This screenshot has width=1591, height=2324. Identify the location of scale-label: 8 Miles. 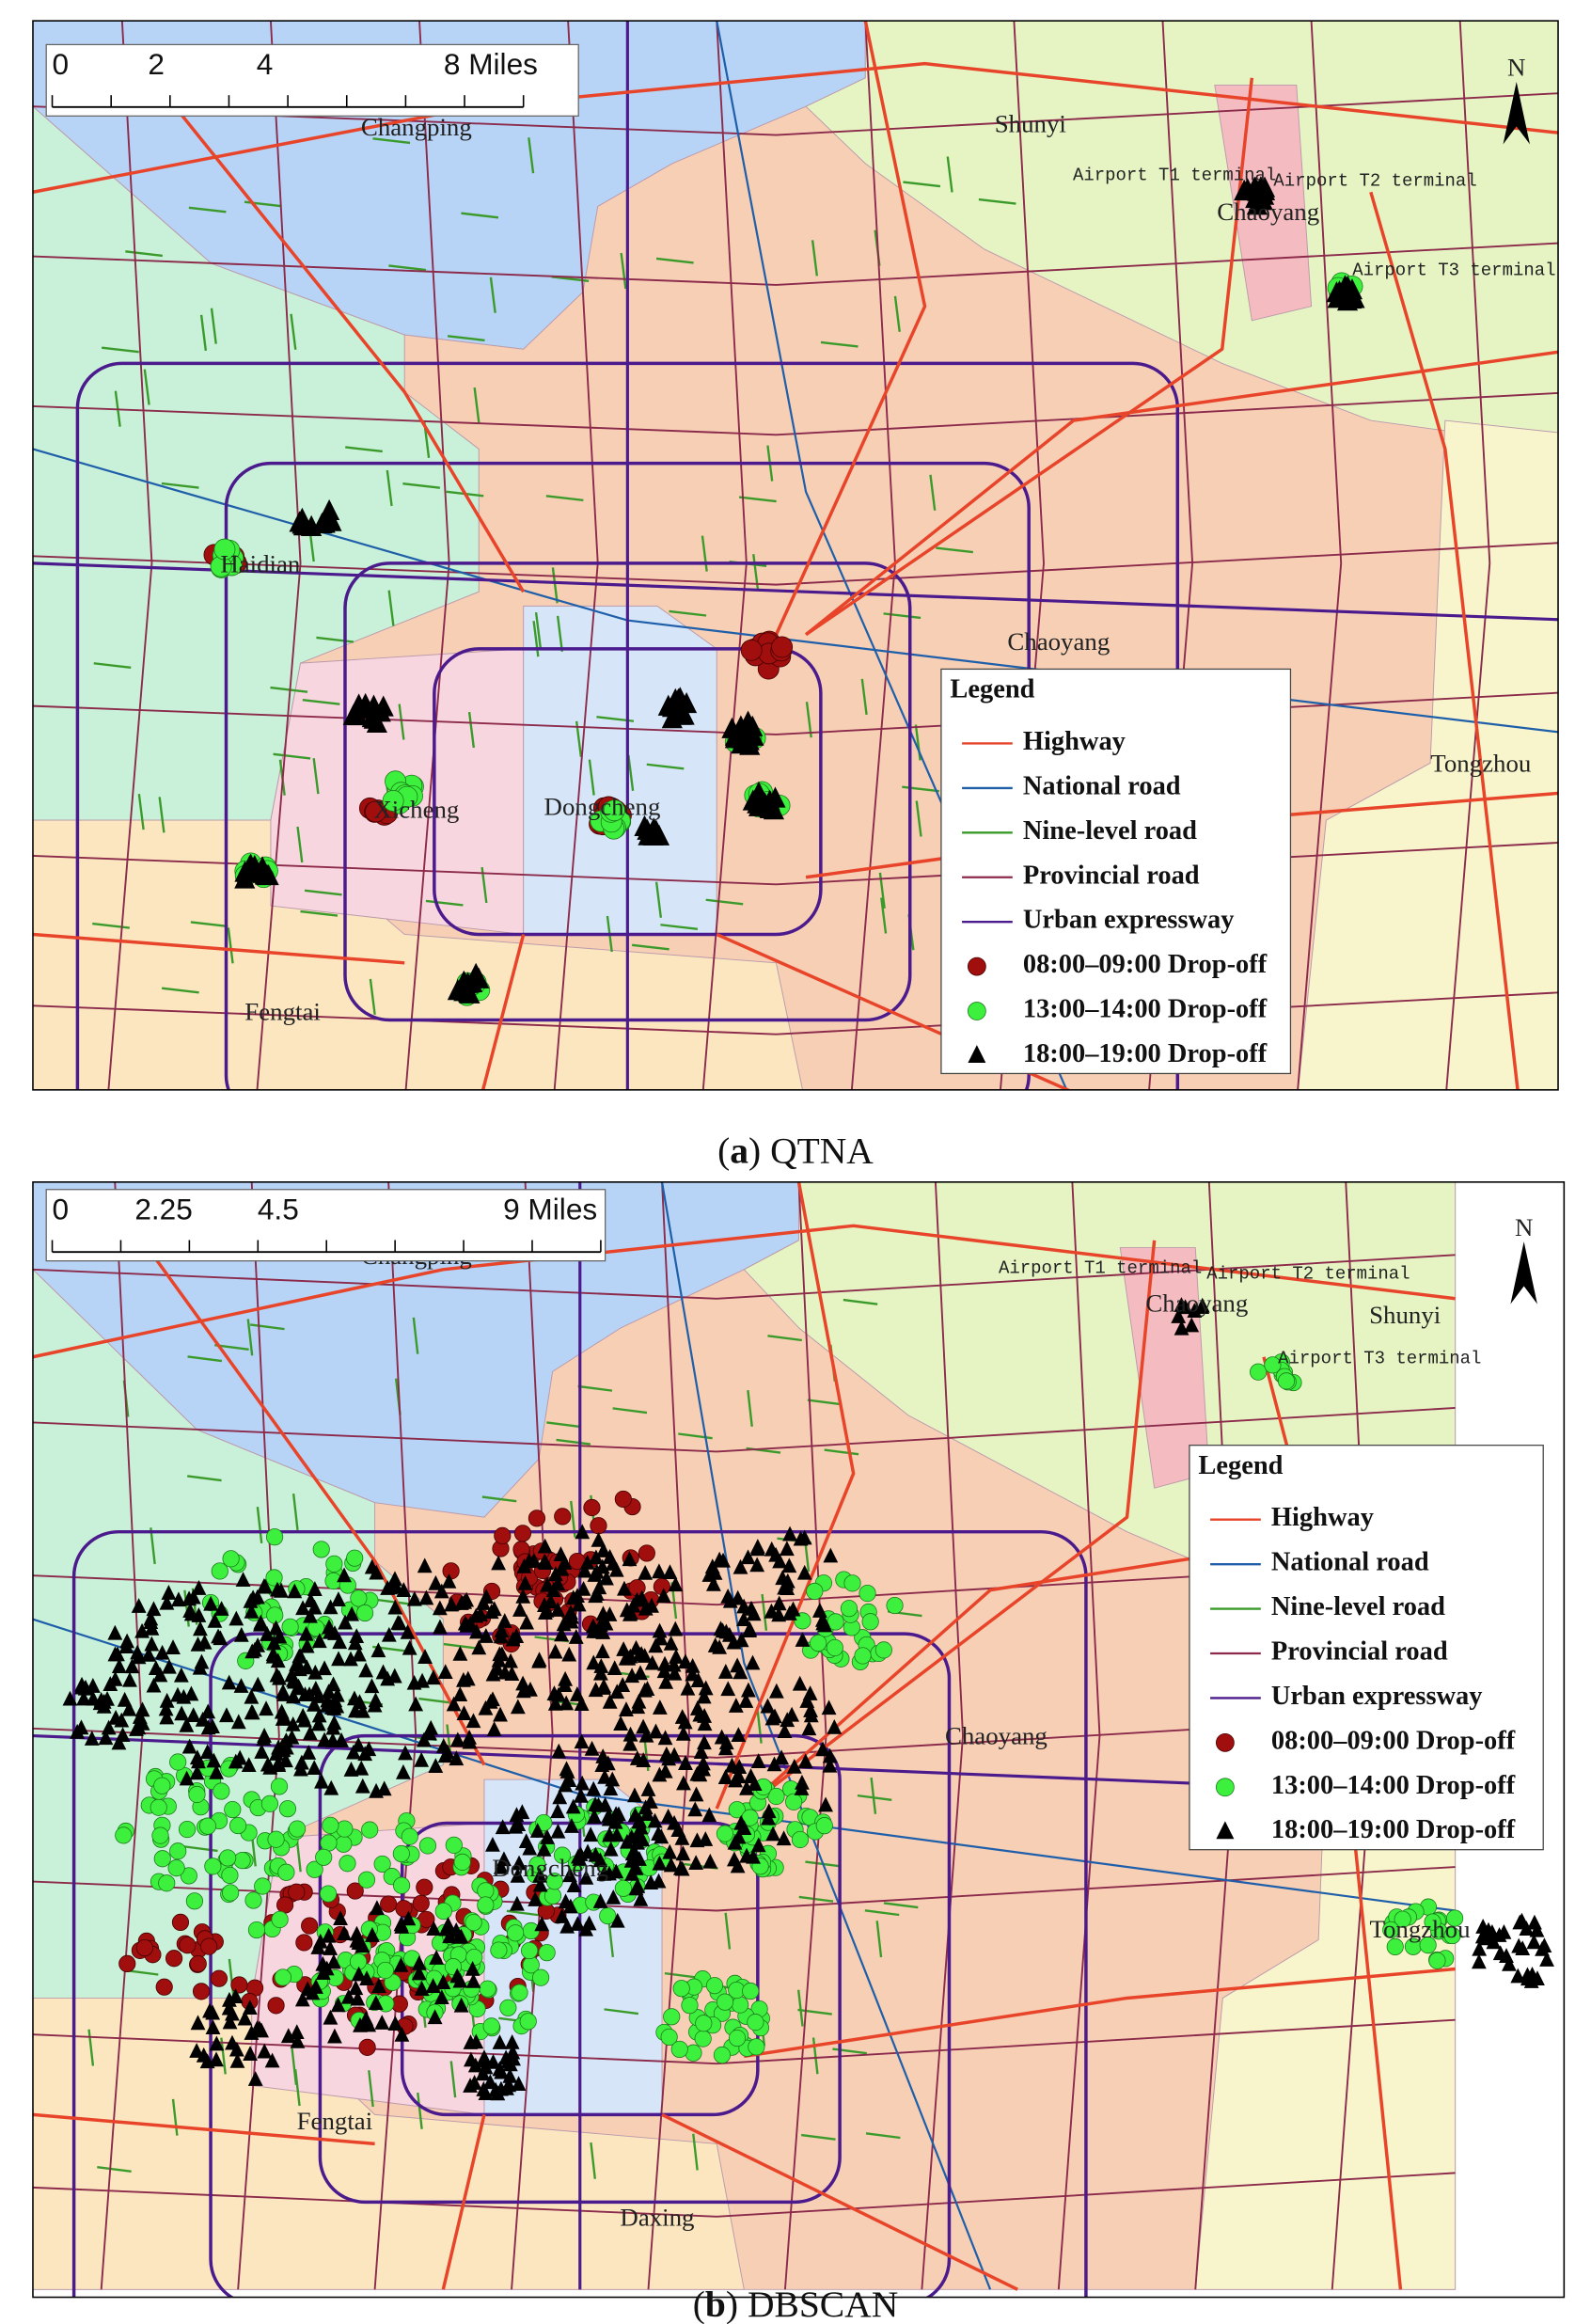
(491, 64).